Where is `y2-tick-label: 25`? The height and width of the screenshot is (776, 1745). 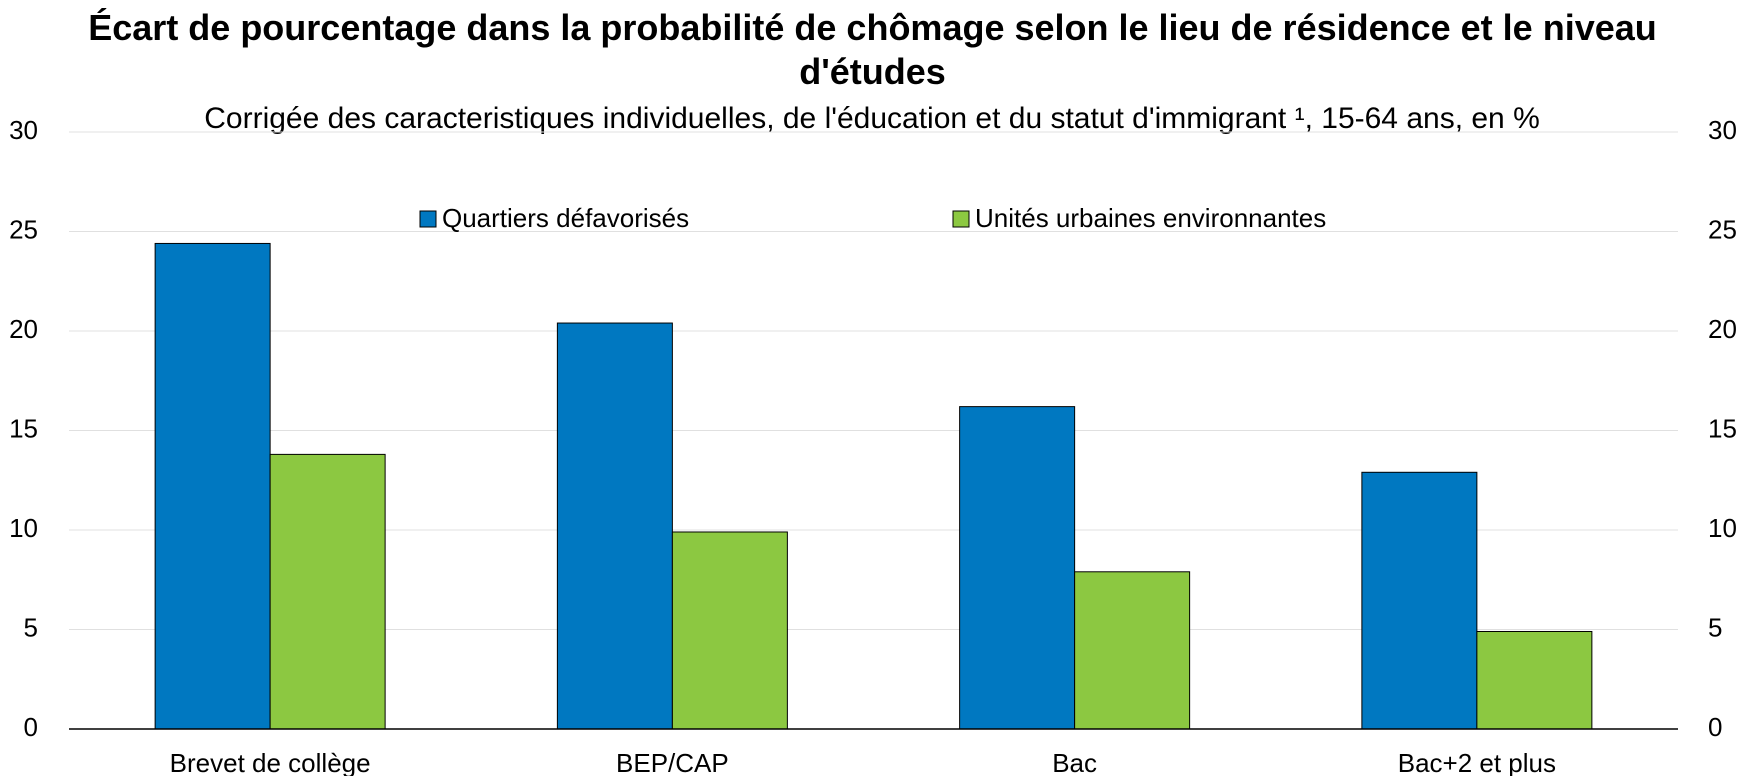
y2-tick-label: 25 is located at coordinates (1722, 229).